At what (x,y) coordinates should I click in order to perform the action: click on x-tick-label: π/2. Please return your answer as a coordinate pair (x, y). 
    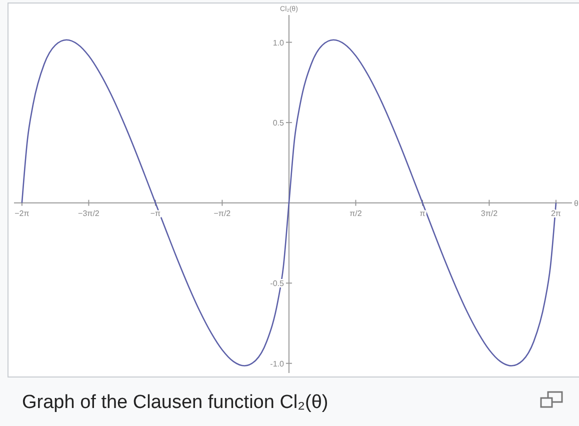
    Looking at the image, I should click on (356, 213).